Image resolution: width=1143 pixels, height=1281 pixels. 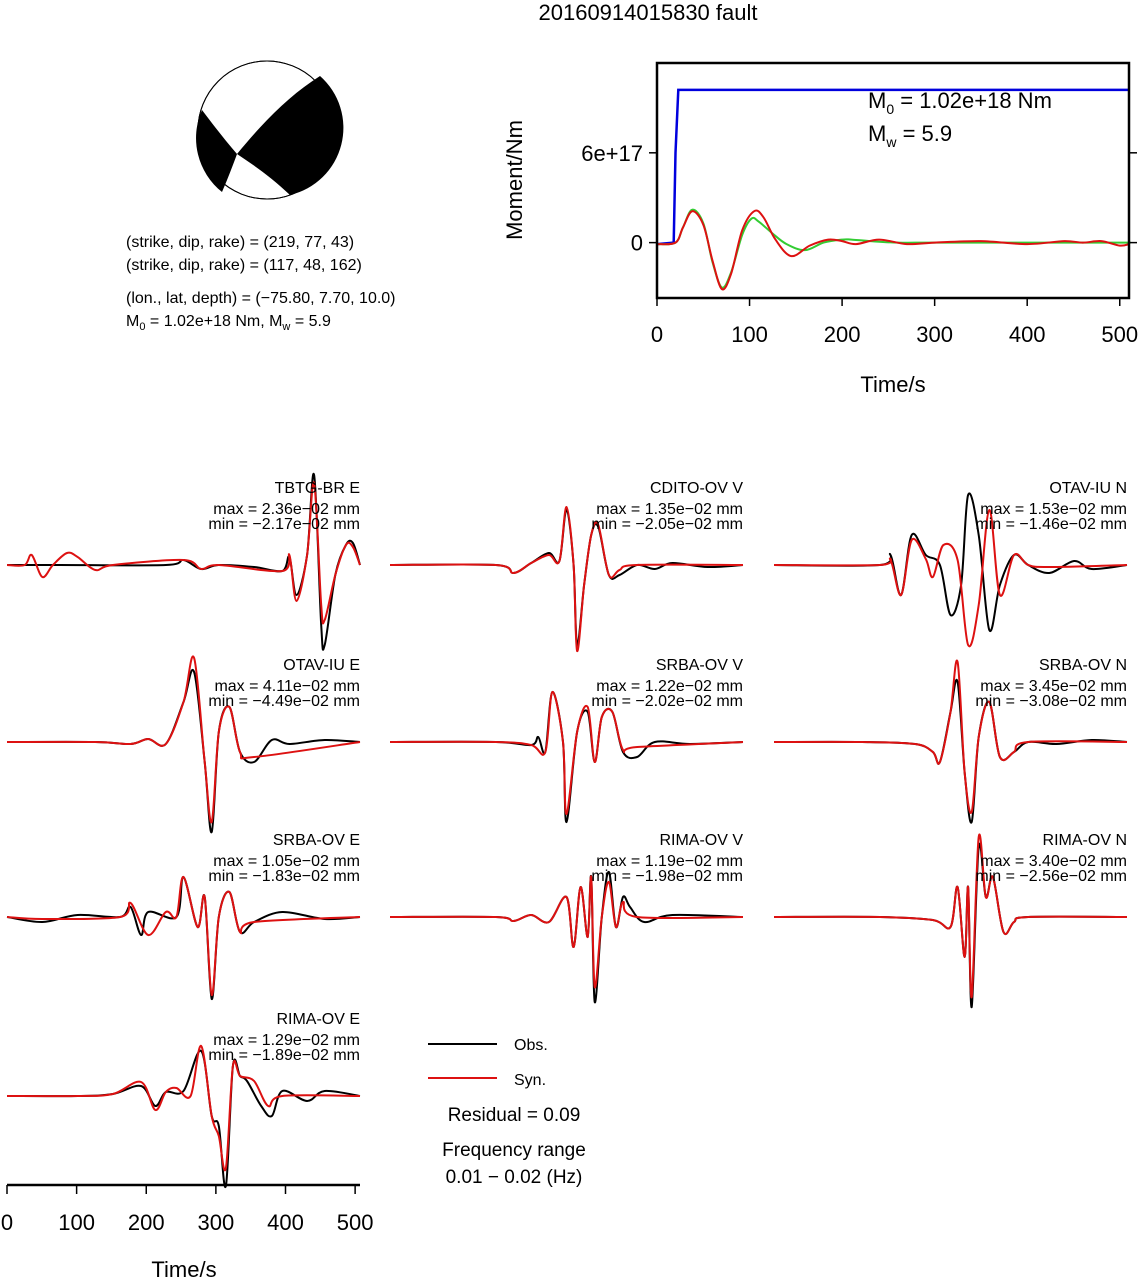 What do you see at coordinates (924, 133) in the screenshot?
I see `mw-annot-value: = 5.9` at bounding box center [924, 133].